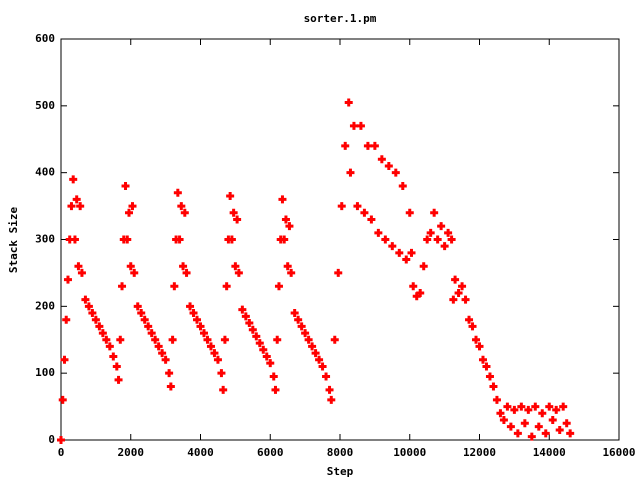  What do you see at coordinates (45, 172) in the screenshot?
I see `y-tick-label: 400` at bounding box center [45, 172].